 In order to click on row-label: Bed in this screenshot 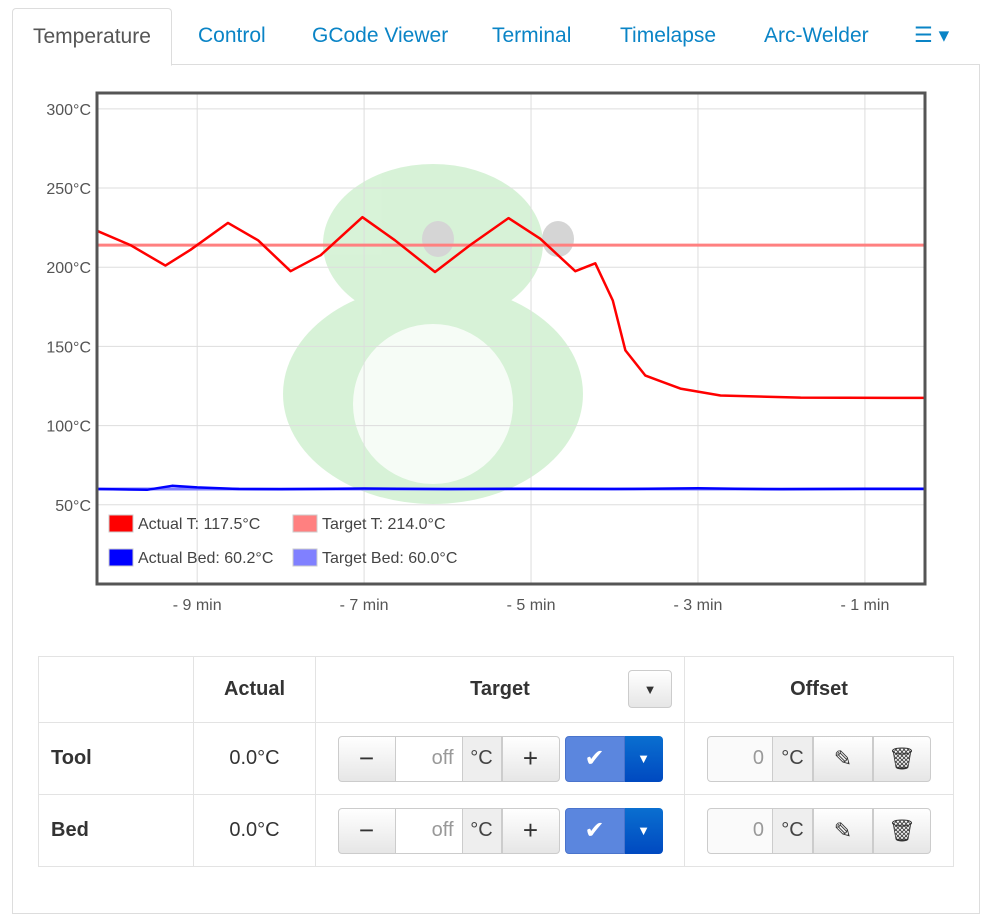, I will do `click(116, 830)`.